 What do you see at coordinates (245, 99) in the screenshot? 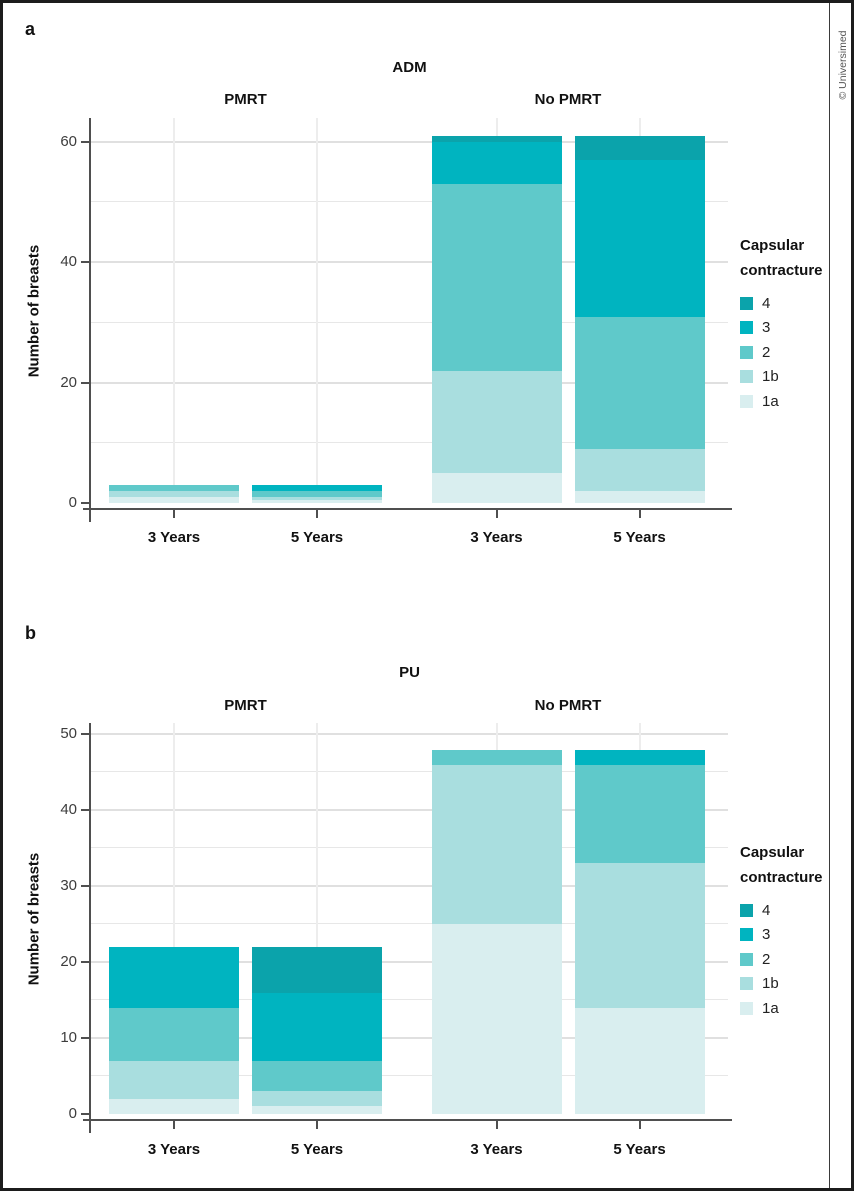
I see `facet-label-pmrt: PMRT` at bounding box center [245, 99].